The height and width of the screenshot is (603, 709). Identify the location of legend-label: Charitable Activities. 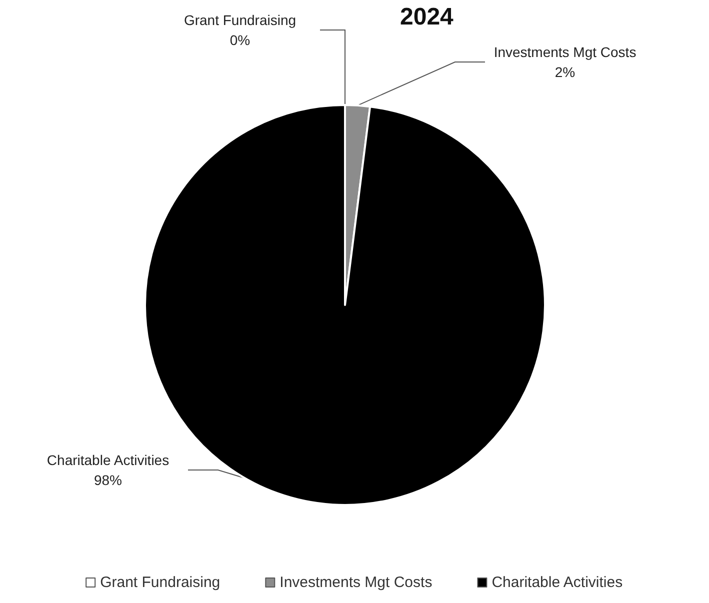
(557, 582).